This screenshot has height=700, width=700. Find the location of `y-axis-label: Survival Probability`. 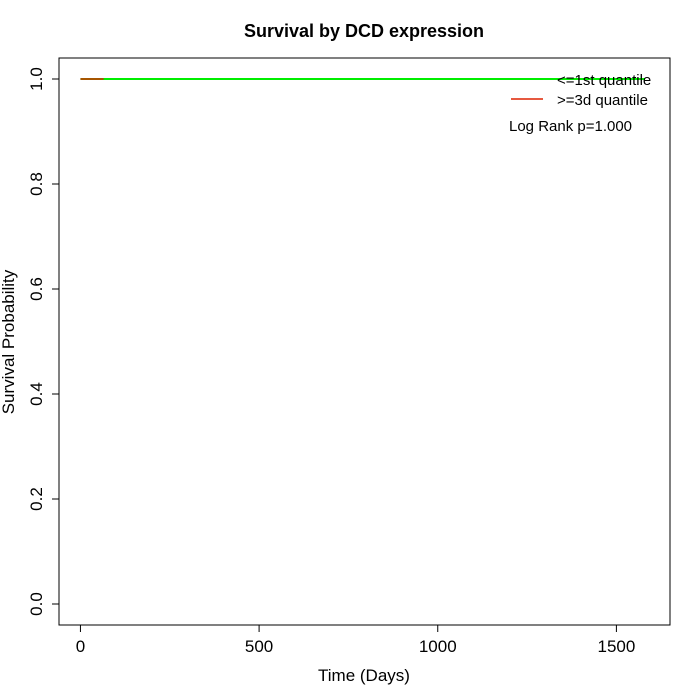

y-axis-label: Survival Probability is located at coordinates (9, 341).